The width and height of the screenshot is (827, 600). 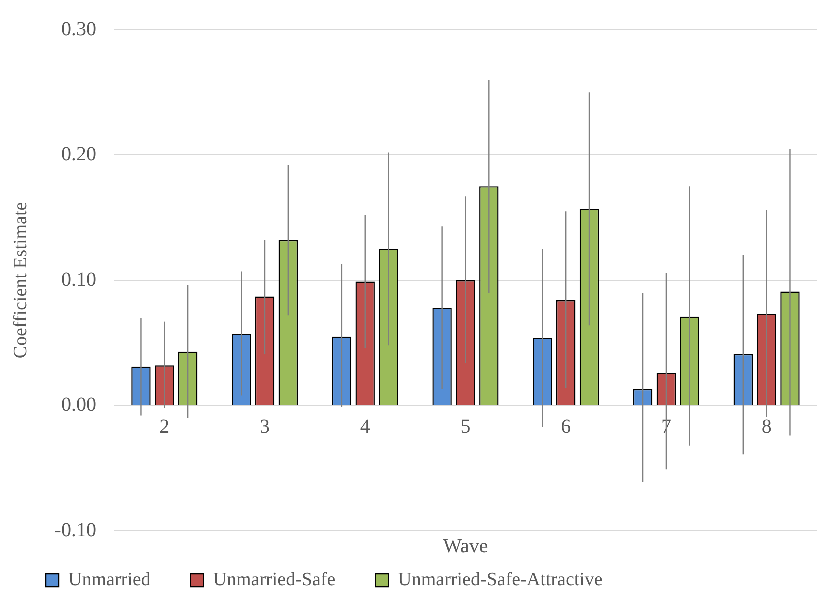 What do you see at coordinates (566, 427) in the screenshot?
I see `x-tick-label: 6` at bounding box center [566, 427].